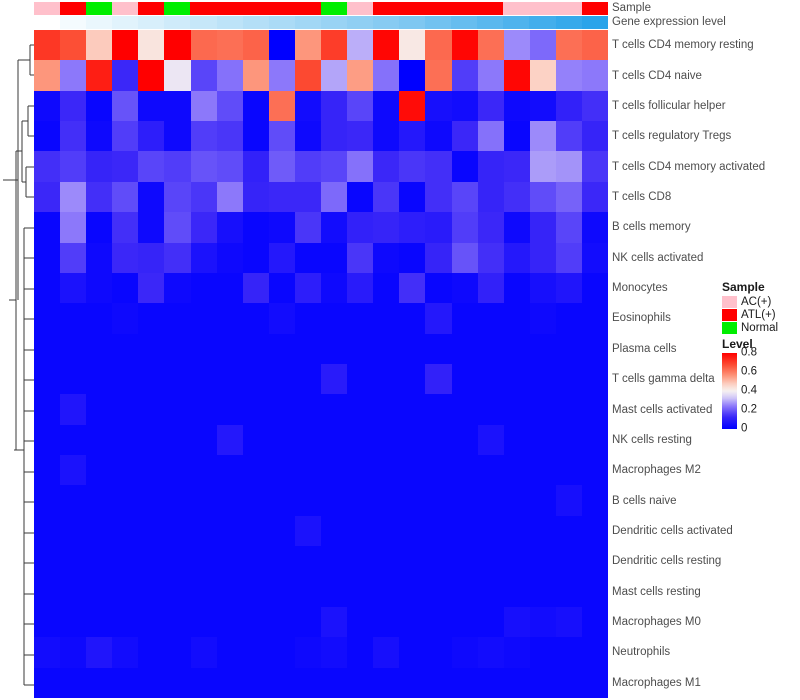 The width and height of the screenshot is (800, 700). I want to click on row-label: Mast cells activated, so click(662, 409).